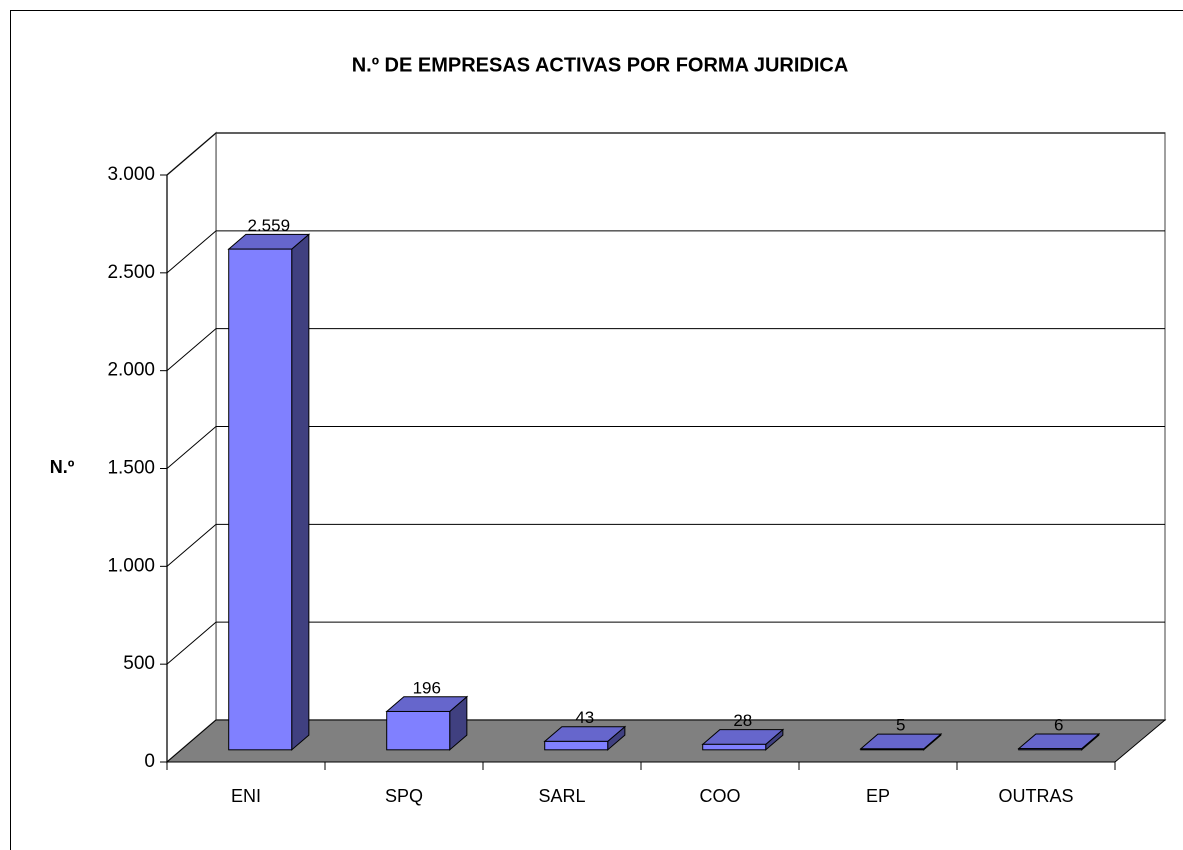  Describe the element at coordinates (300, 492) in the screenshot. I see `bar-side` at that location.